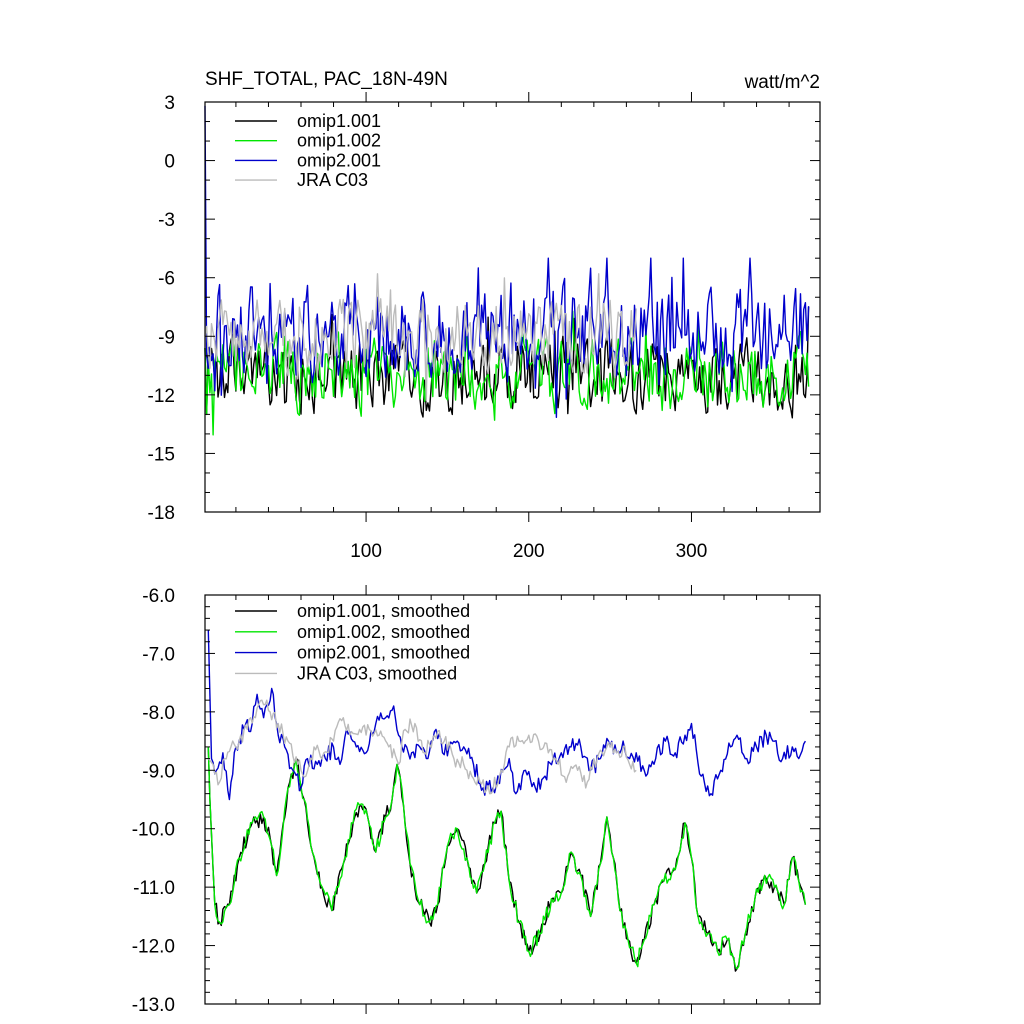 The height and width of the screenshot is (1024, 1024). I want to click on legend-label-omip1-001: omip1.001, so click(339, 121).